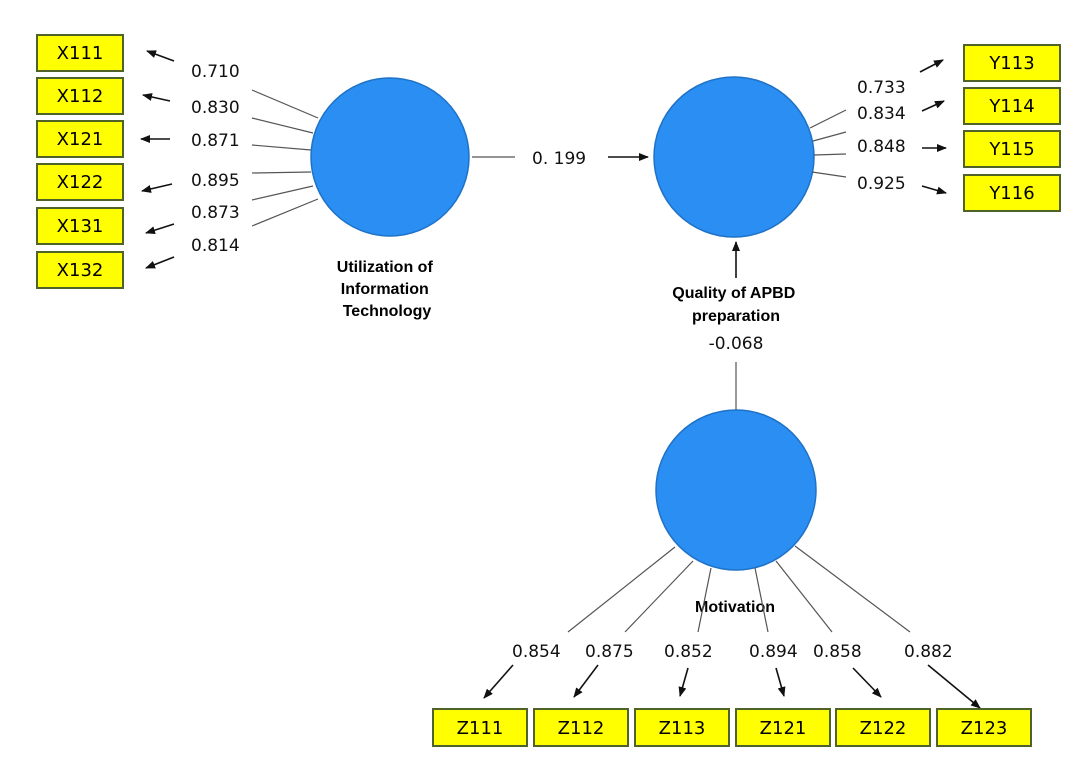 This screenshot has width=1084, height=781. Describe the element at coordinates (536, 652) in the screenshot. I see `loading-label: 0.854` at that location.